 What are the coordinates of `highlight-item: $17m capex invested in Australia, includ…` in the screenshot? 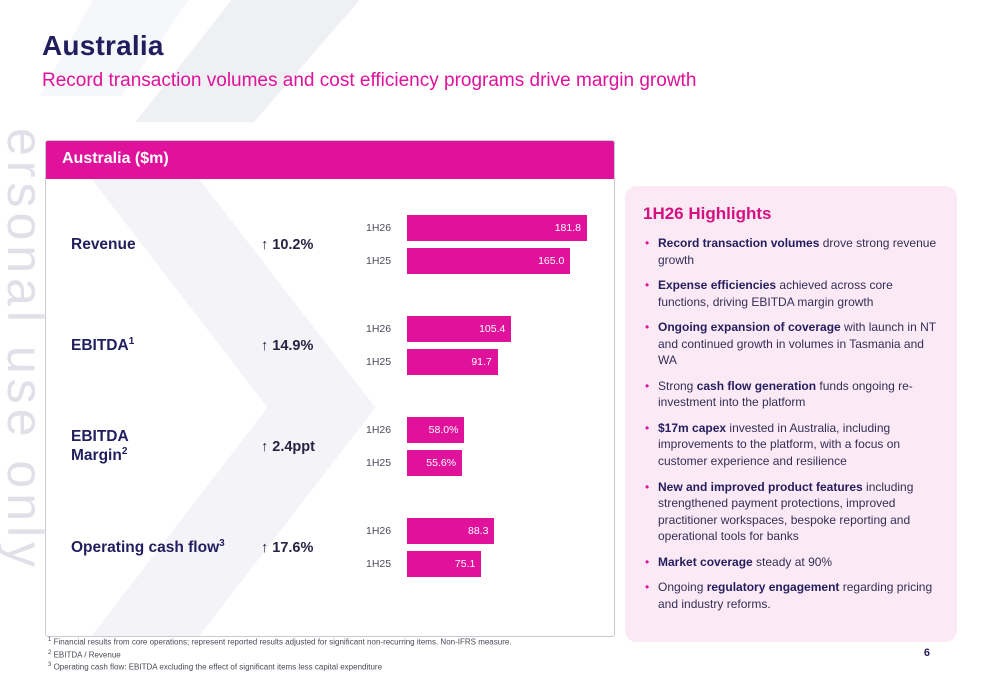 It's located at (791, 445).